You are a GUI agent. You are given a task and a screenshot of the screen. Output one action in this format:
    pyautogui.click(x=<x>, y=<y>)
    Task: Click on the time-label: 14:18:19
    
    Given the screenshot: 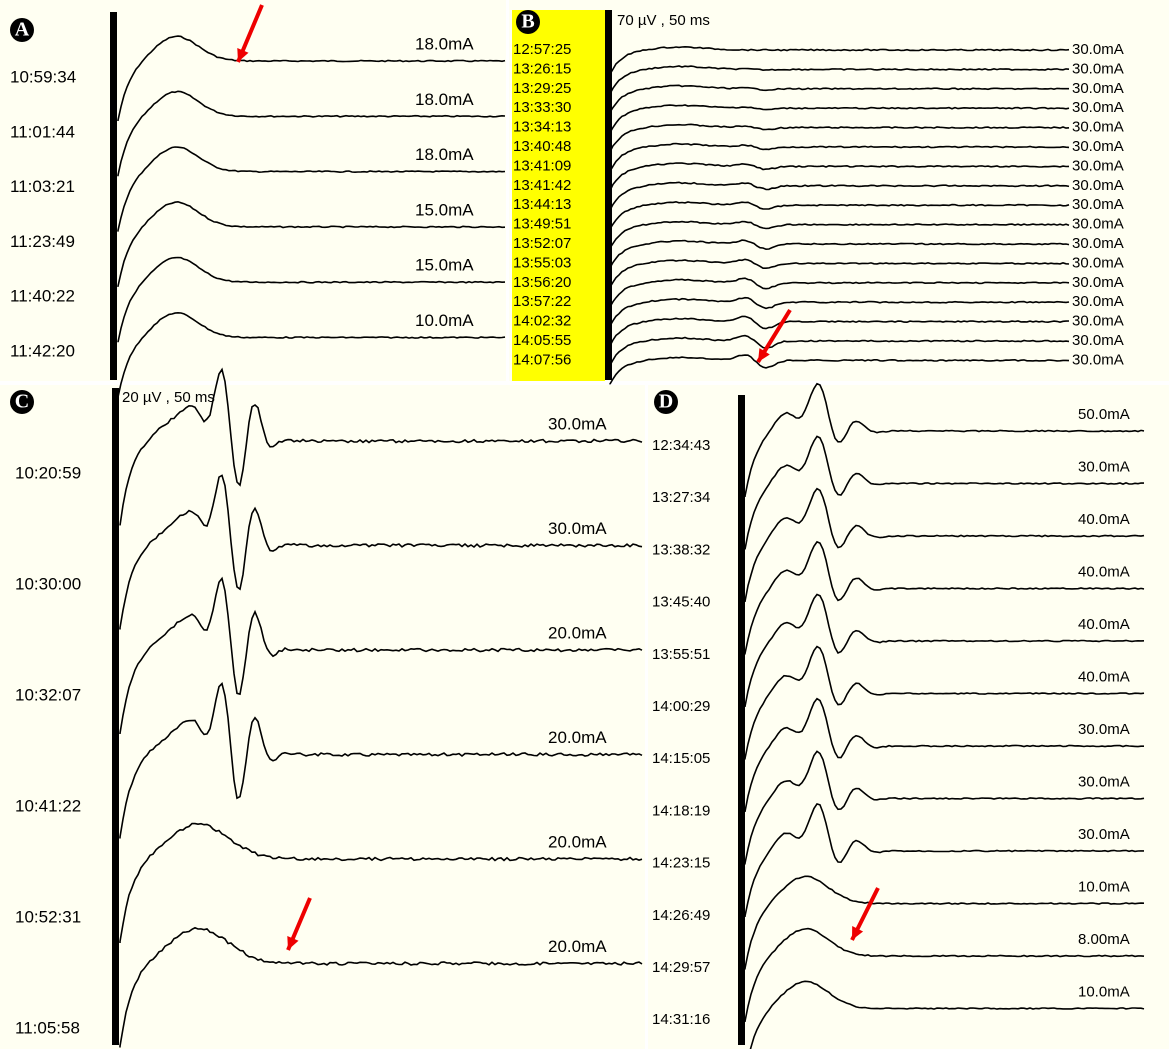 What is the action you would take?
    pyautogui.click(x=681, y=810)
    